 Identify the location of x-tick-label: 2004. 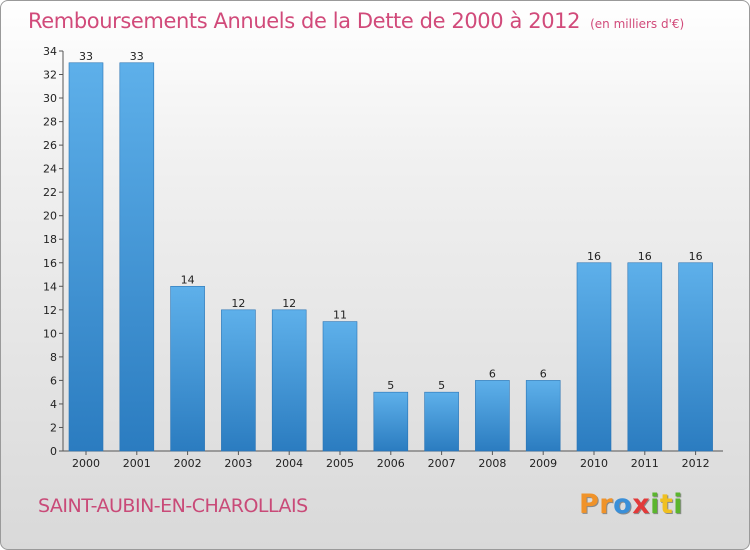
(289, 463).